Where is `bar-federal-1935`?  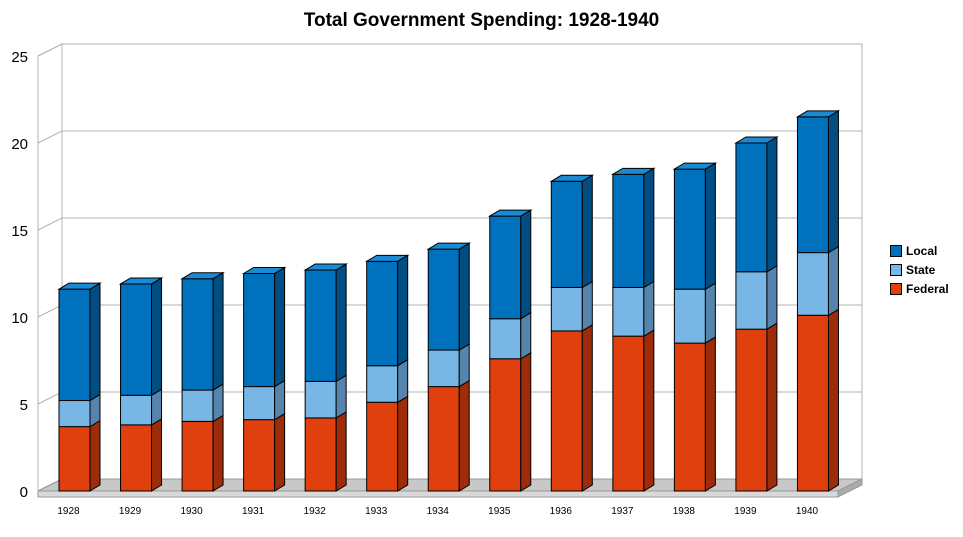 bar-federal-1935 is located at coordinates (505, 425).